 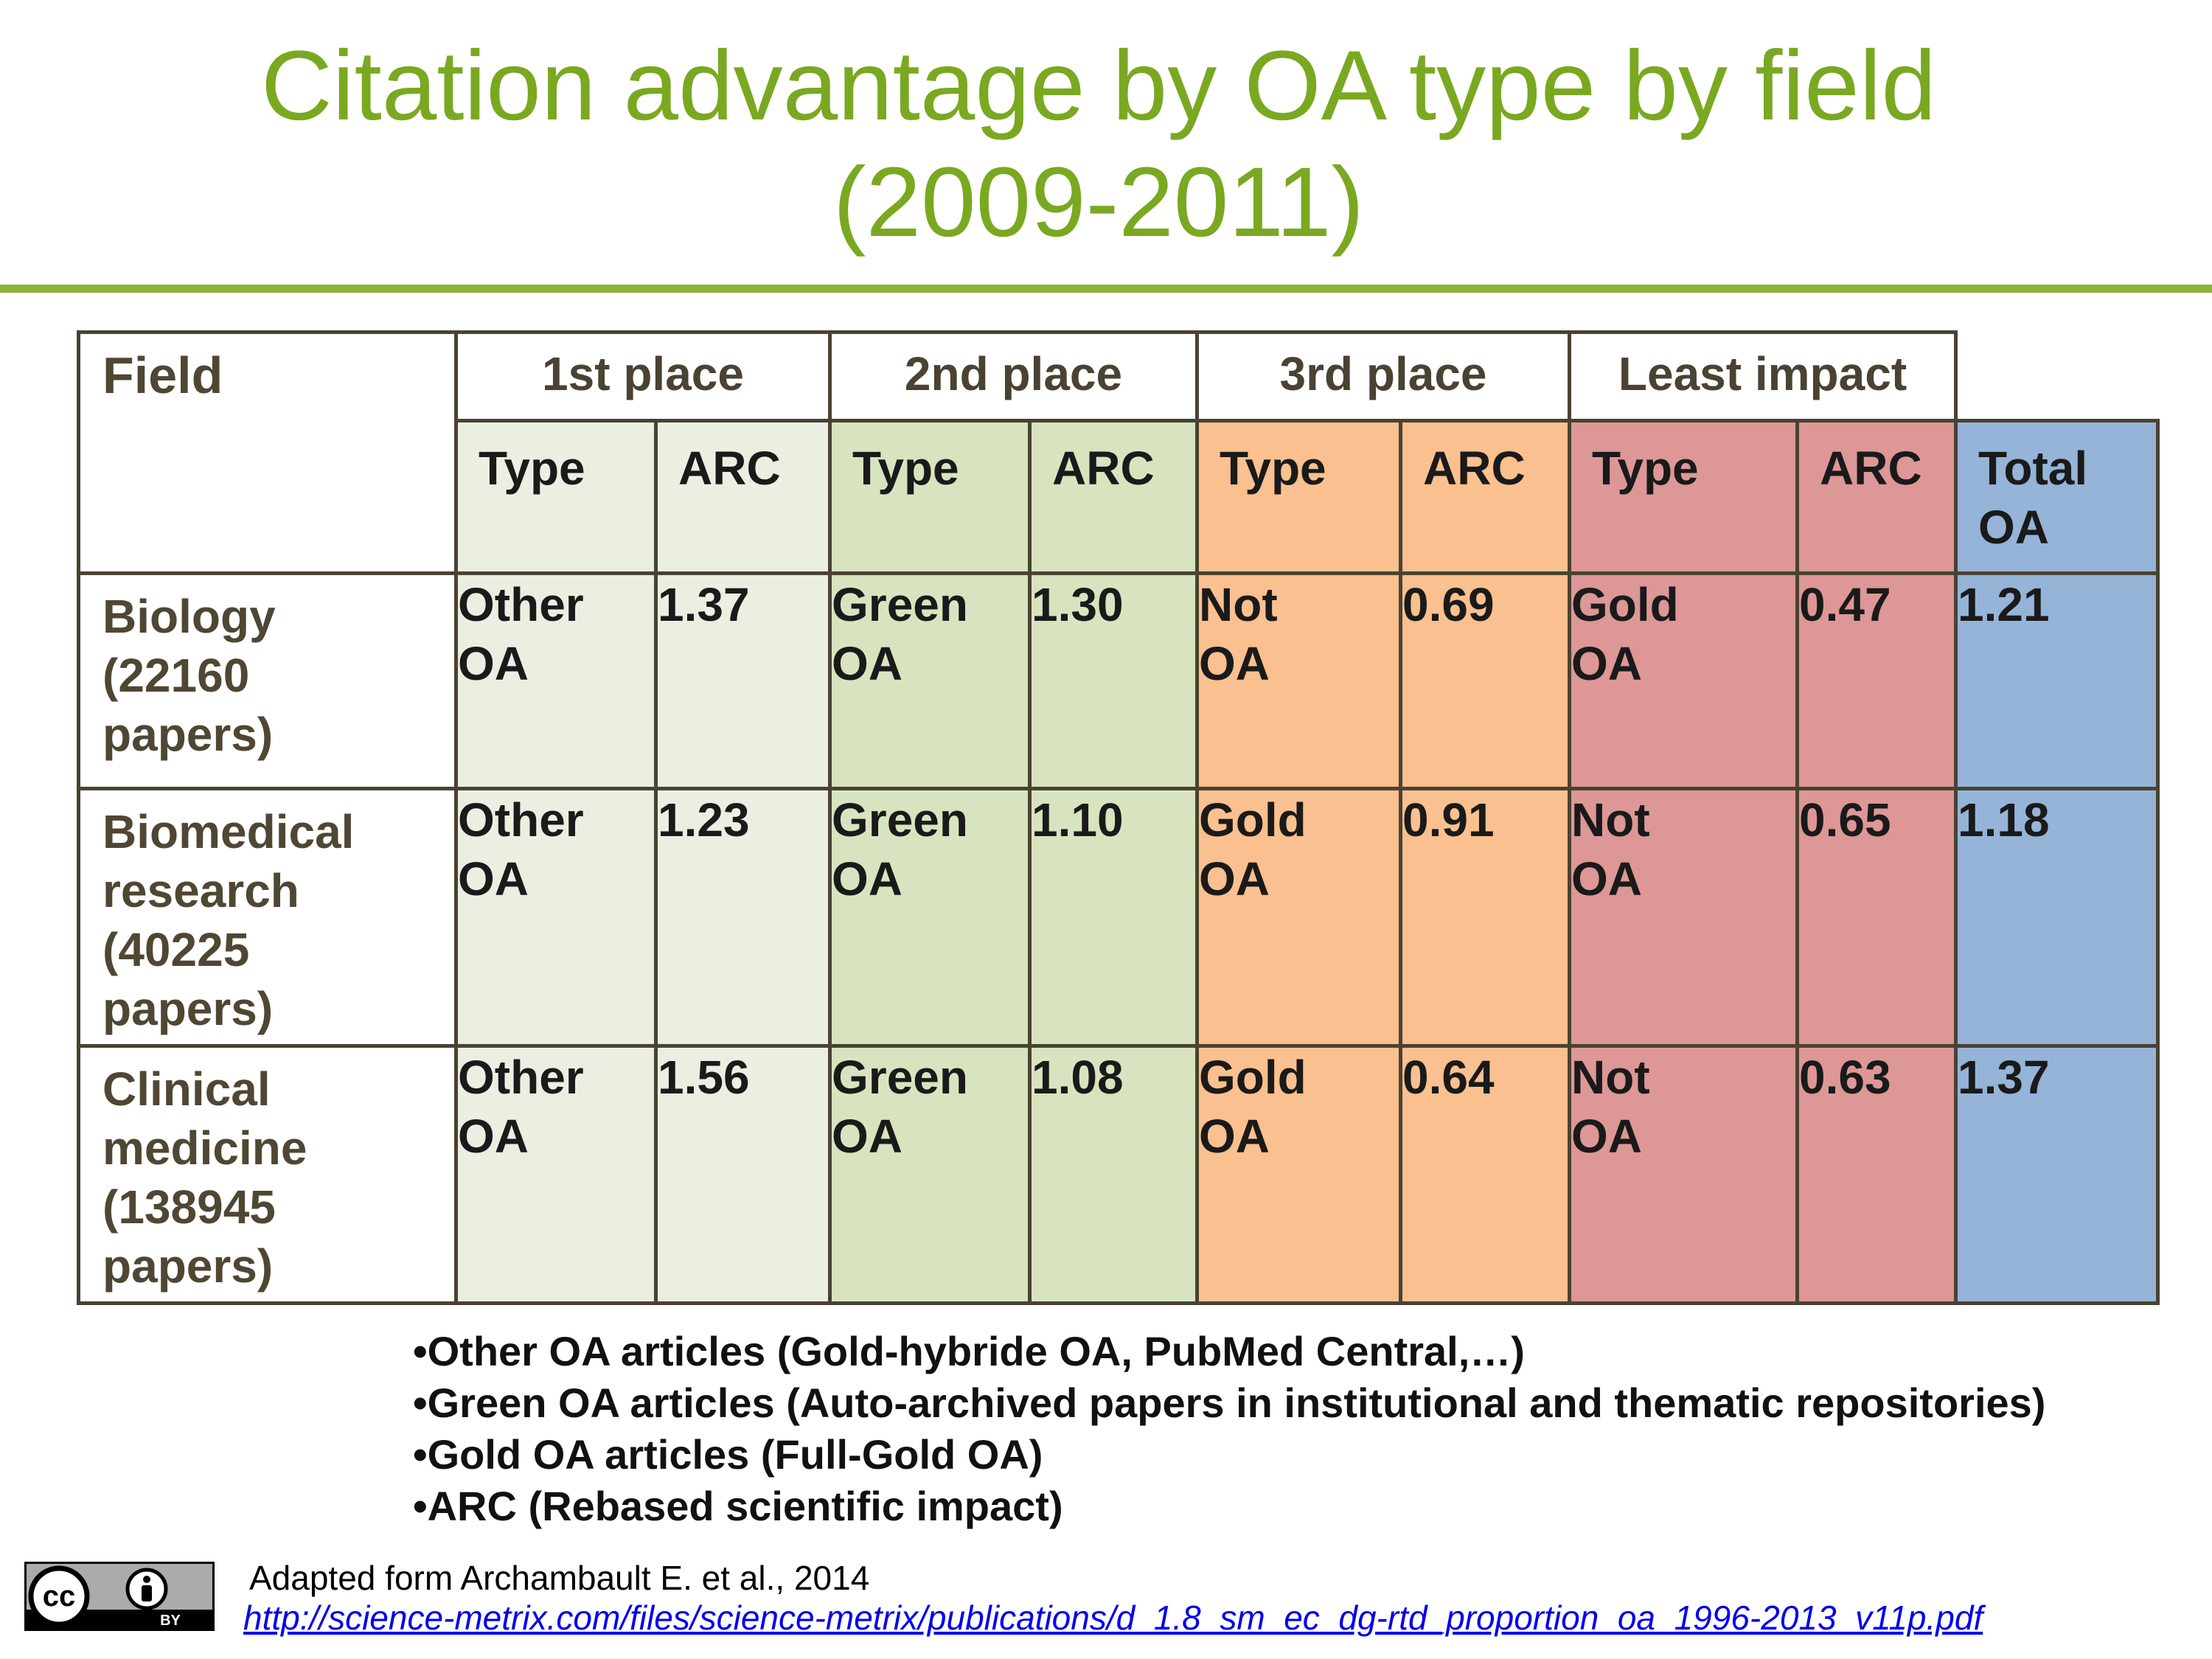 What do you see at coordinates (555, 497) in the screenshot?
I see `sub-type-1: Type` at bounding box center [555, 497].